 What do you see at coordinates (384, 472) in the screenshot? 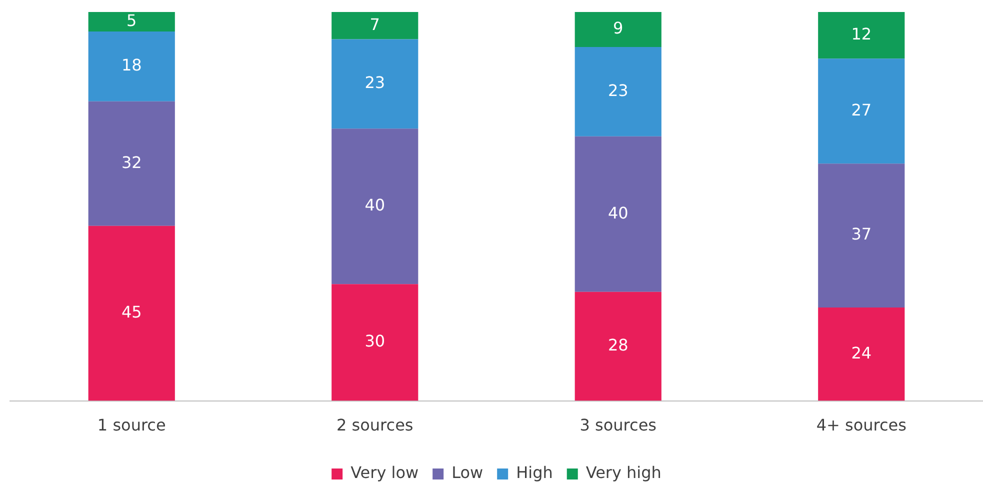
I see `legend-label: Very low` at bounding box center [384, 472].